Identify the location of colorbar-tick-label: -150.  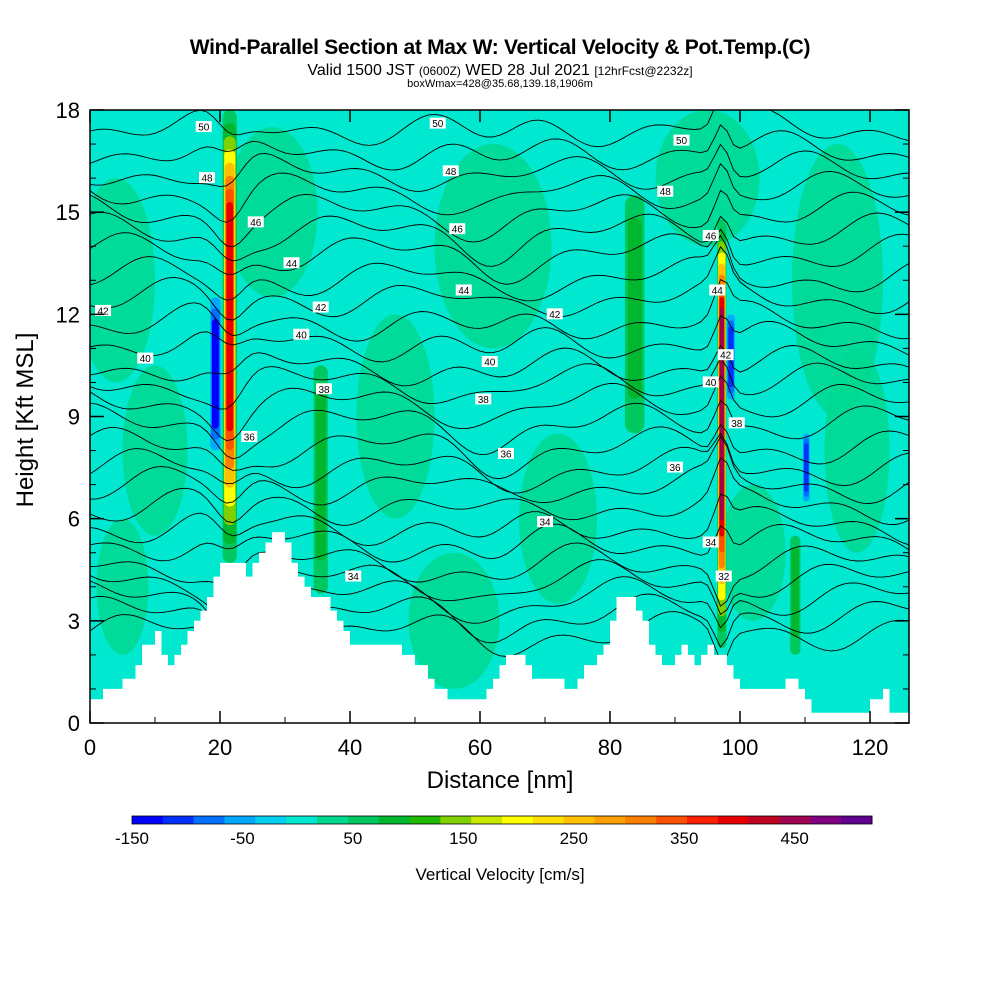
(132, 838).